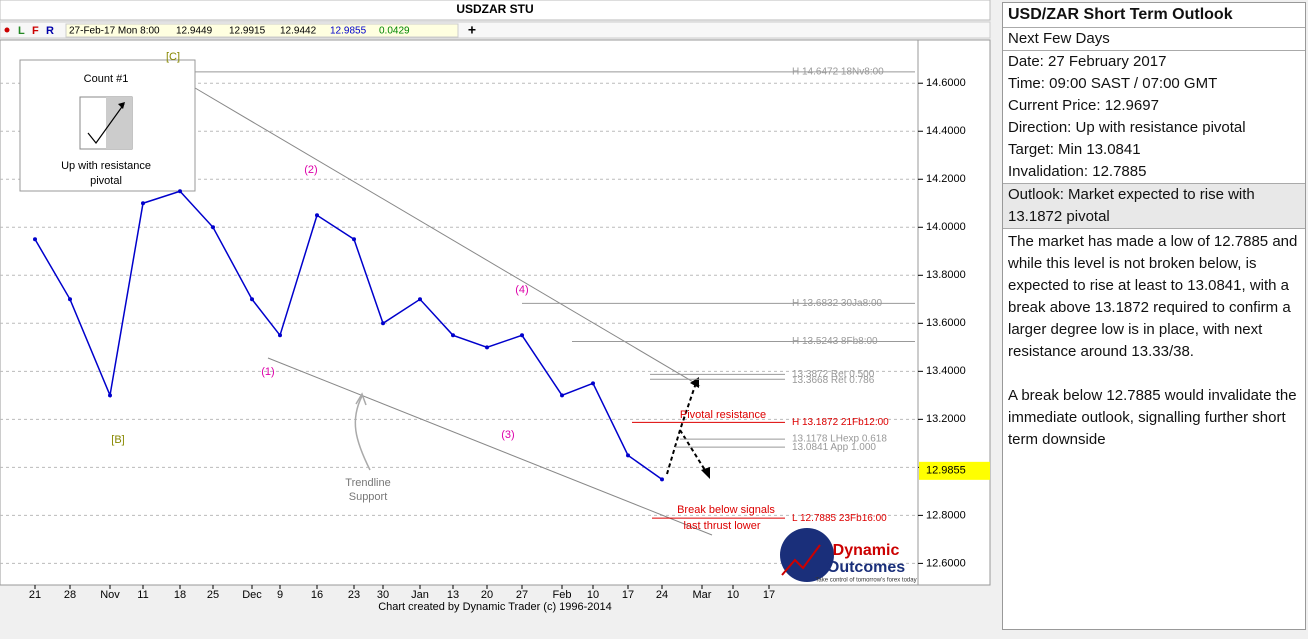 The height and width of the screenshot is (639, 1308). What do you see at coordinates (317, 595) in the screenshot?
I see `x-tick-label: 16` at bounding box center [317, 595].